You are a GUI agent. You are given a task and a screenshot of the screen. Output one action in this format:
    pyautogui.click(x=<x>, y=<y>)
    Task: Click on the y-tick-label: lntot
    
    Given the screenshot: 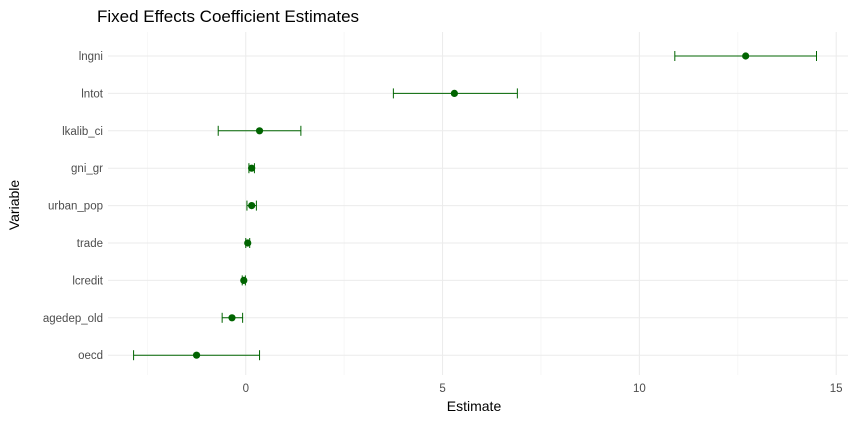 What is the action you would take?
    pyautogui.click(x=92, y=94)
    